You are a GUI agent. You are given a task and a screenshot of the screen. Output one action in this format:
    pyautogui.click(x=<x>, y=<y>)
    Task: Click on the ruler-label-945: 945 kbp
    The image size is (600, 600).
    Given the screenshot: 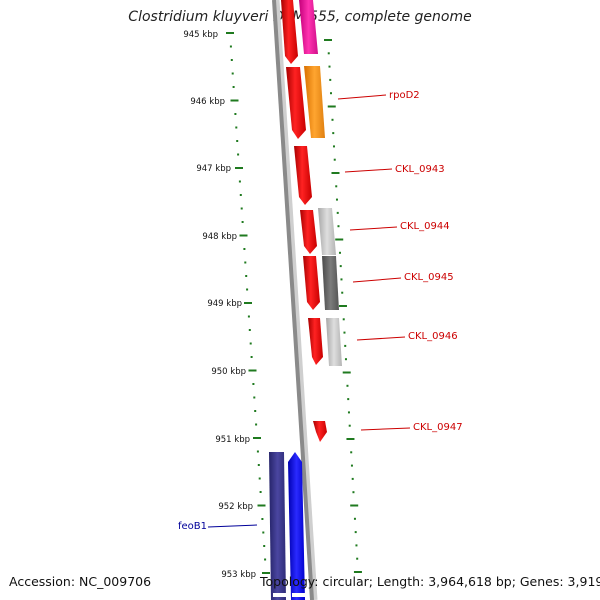 What is the action you would take?
    pyautogui.click(x=200, y=35)
    